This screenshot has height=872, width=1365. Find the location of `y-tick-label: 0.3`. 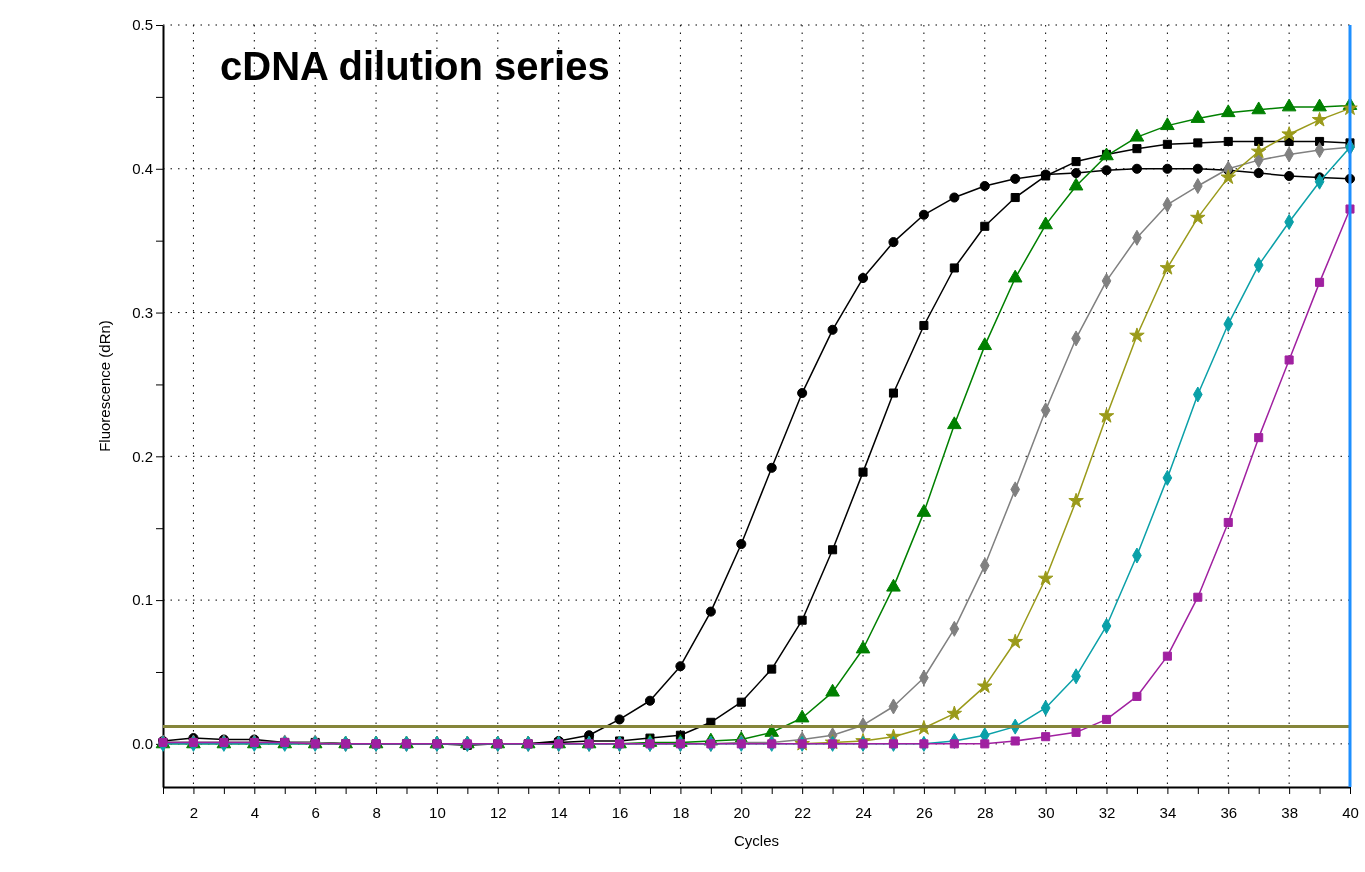

y-tick-label: 0.3 is located at coordinates (142, 312).